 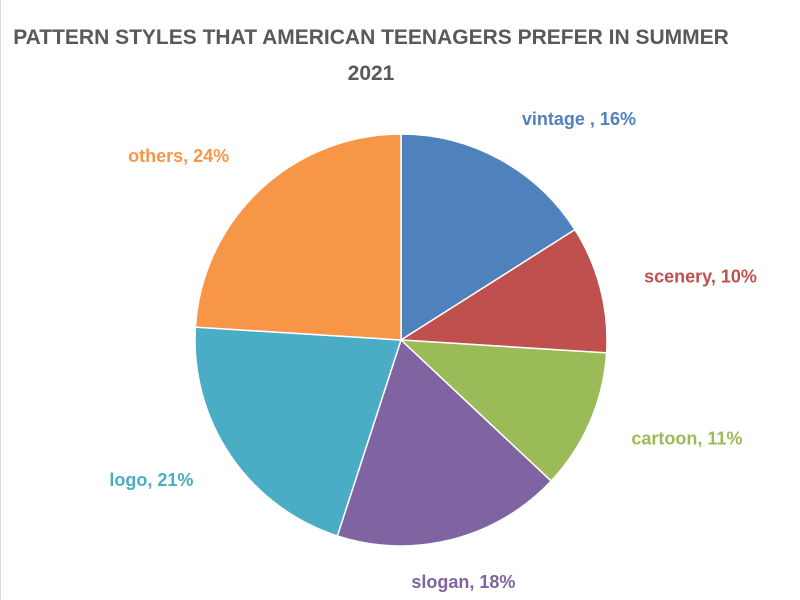 I want to click on data-label: cartoon, 11%, so click(x=686, y=438).